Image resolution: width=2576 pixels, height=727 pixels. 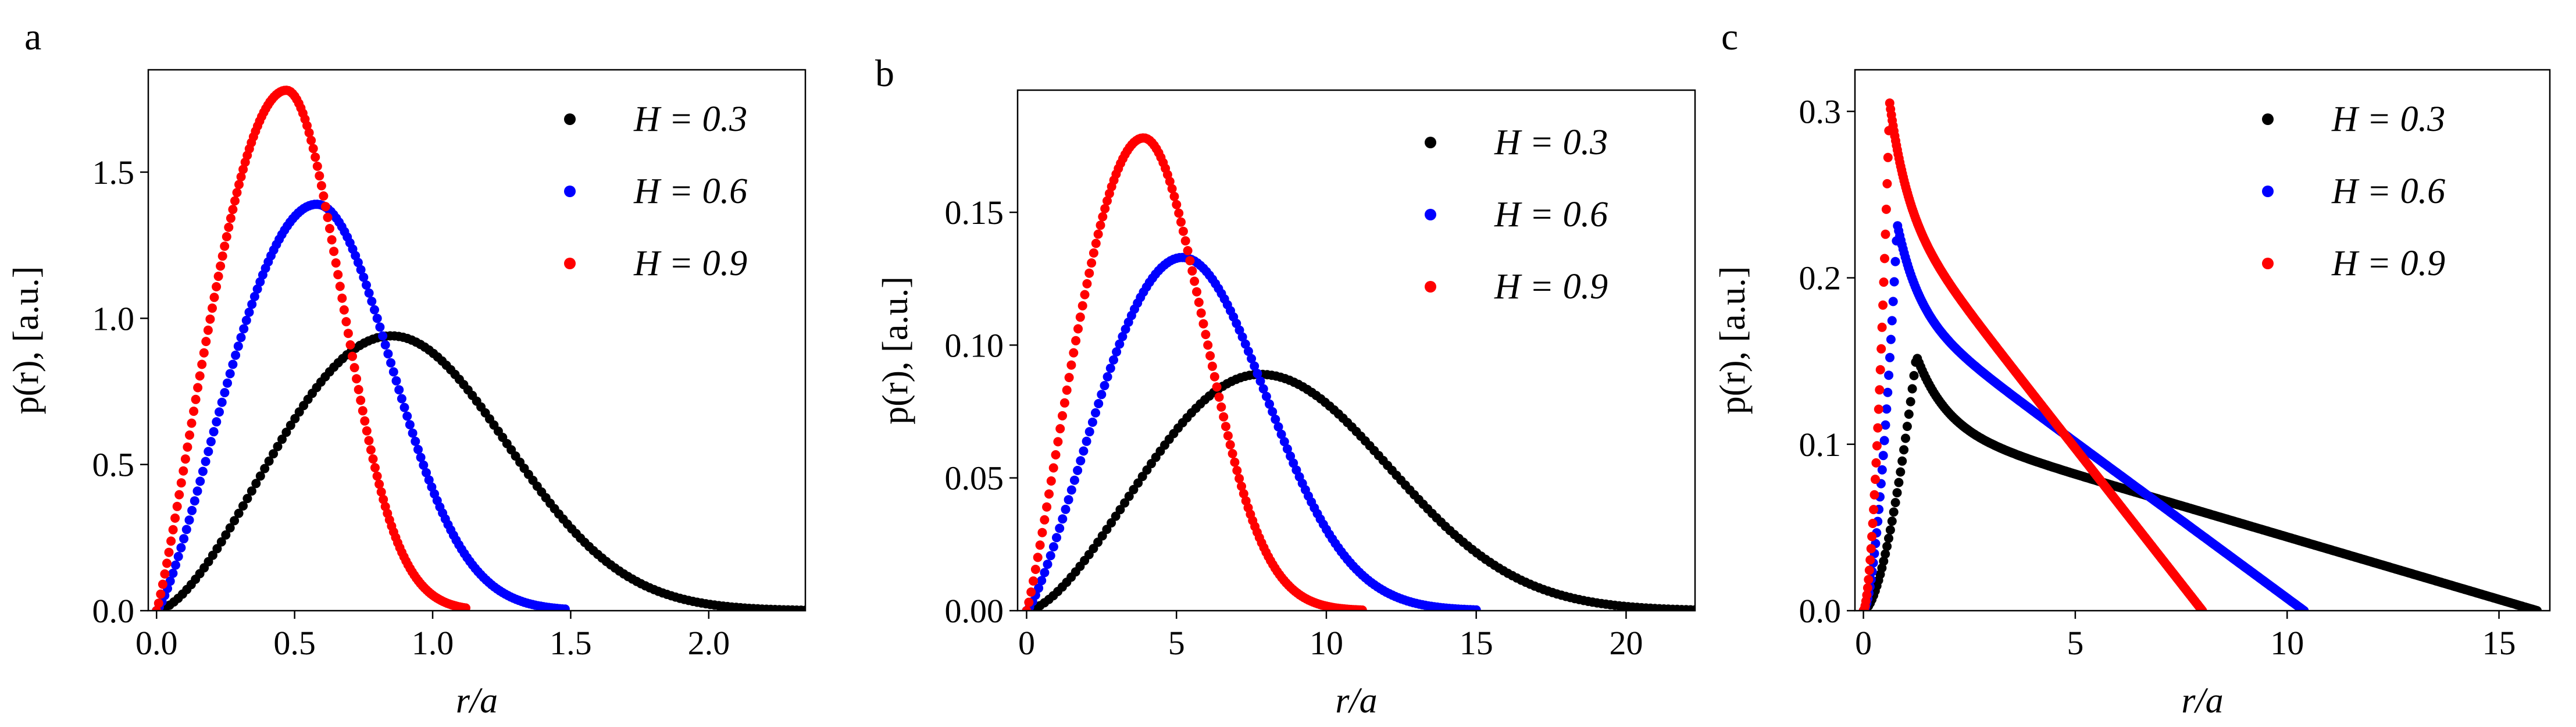 I want to click on x-tick-label: 15, so click(x=1477, y=643).